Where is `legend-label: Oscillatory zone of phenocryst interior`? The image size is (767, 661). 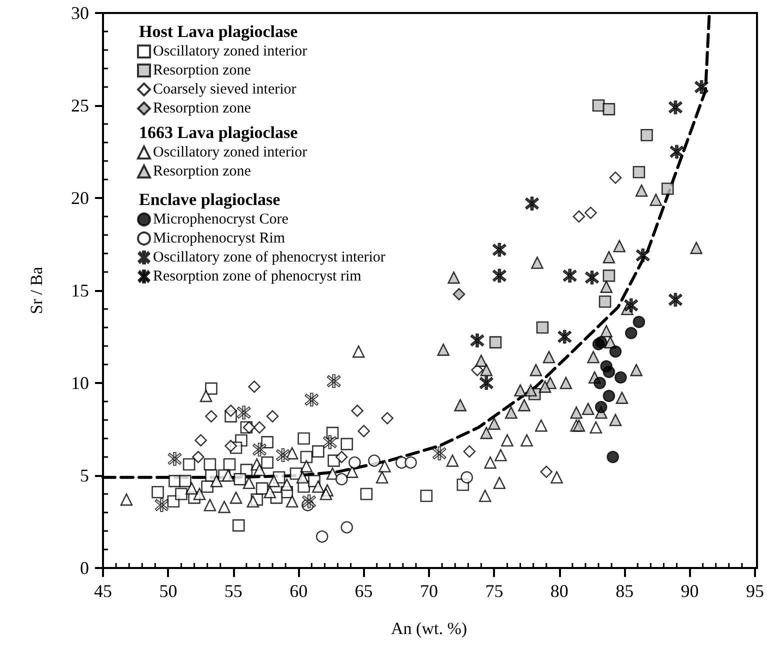 legend-label: Oscillatory zone of phenocryst interior is located at coordinates (269, 258).